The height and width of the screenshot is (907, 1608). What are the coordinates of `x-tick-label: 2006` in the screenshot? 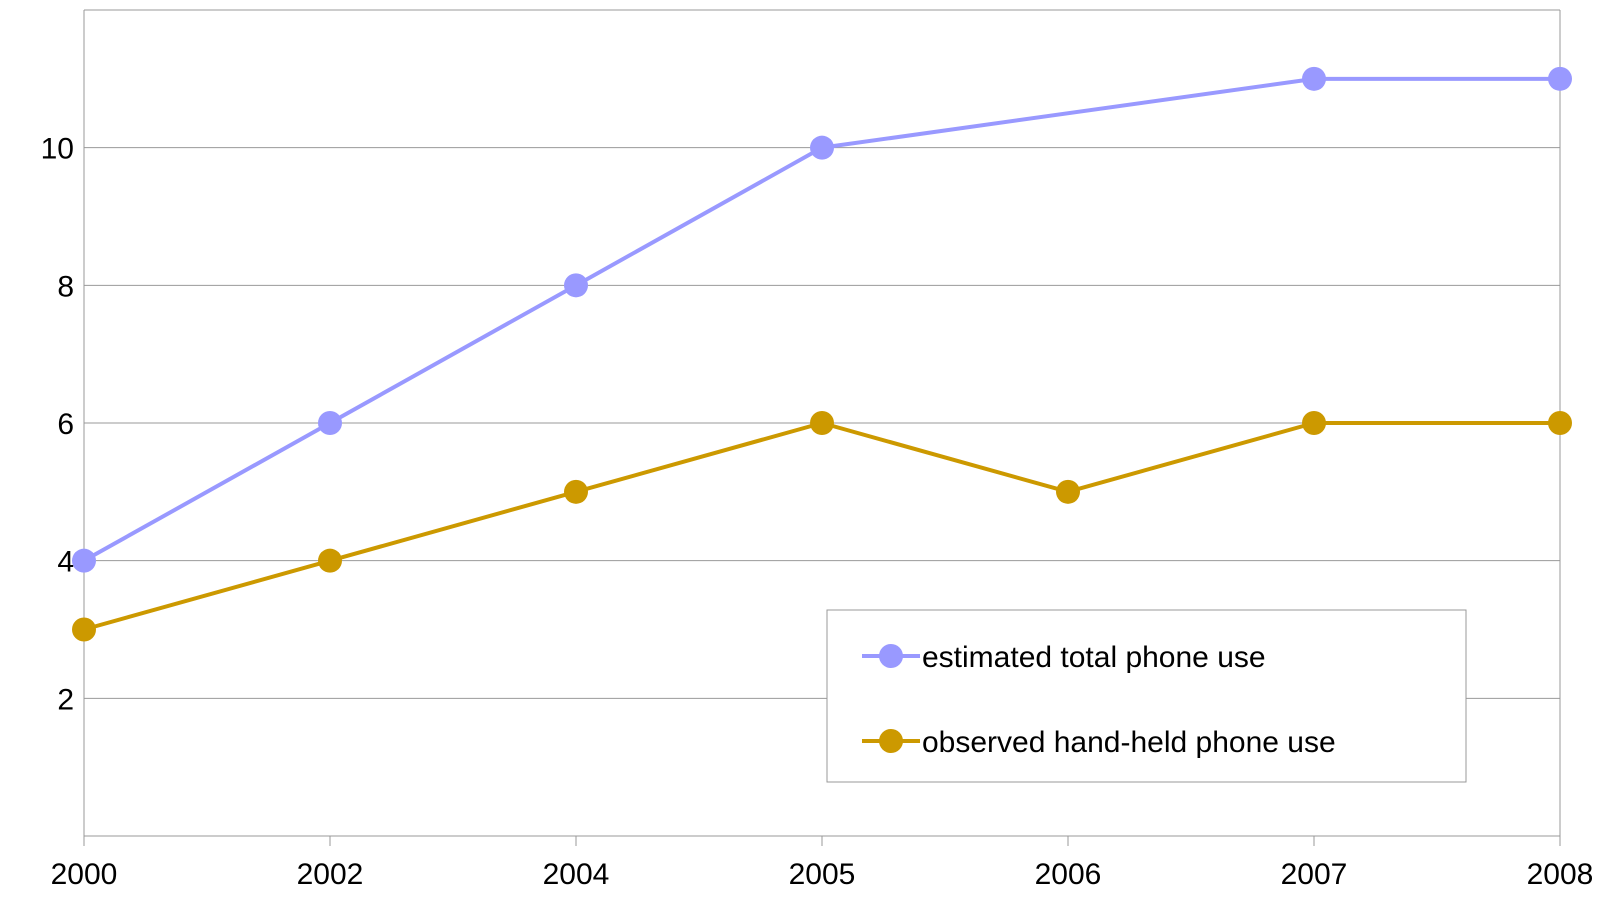 It's located at (1068, 874).